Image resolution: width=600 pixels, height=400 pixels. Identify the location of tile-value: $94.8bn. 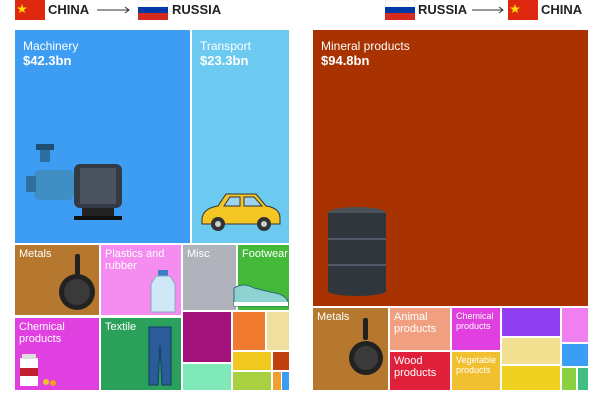
(345, 60).